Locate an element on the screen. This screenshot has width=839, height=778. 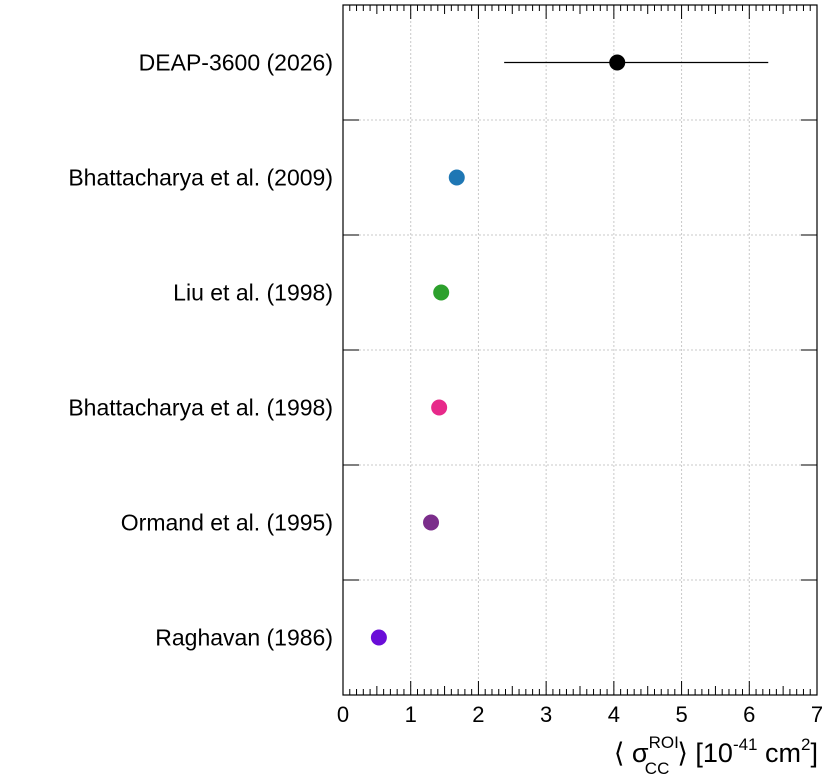
x-axis-title: ⟨ σROI CC⟩ [10-41 cm2] is located at coordinates (716, 755).